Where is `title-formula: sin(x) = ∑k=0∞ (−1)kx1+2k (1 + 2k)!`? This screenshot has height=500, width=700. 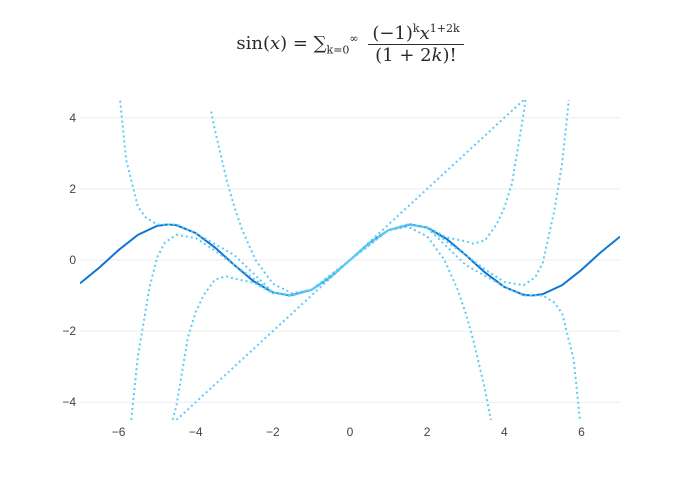 title-formula: sin(x) = ∑k=0∞ (−1)kx1+2k (1 + 2k)! is located at coordinates (350, 44).